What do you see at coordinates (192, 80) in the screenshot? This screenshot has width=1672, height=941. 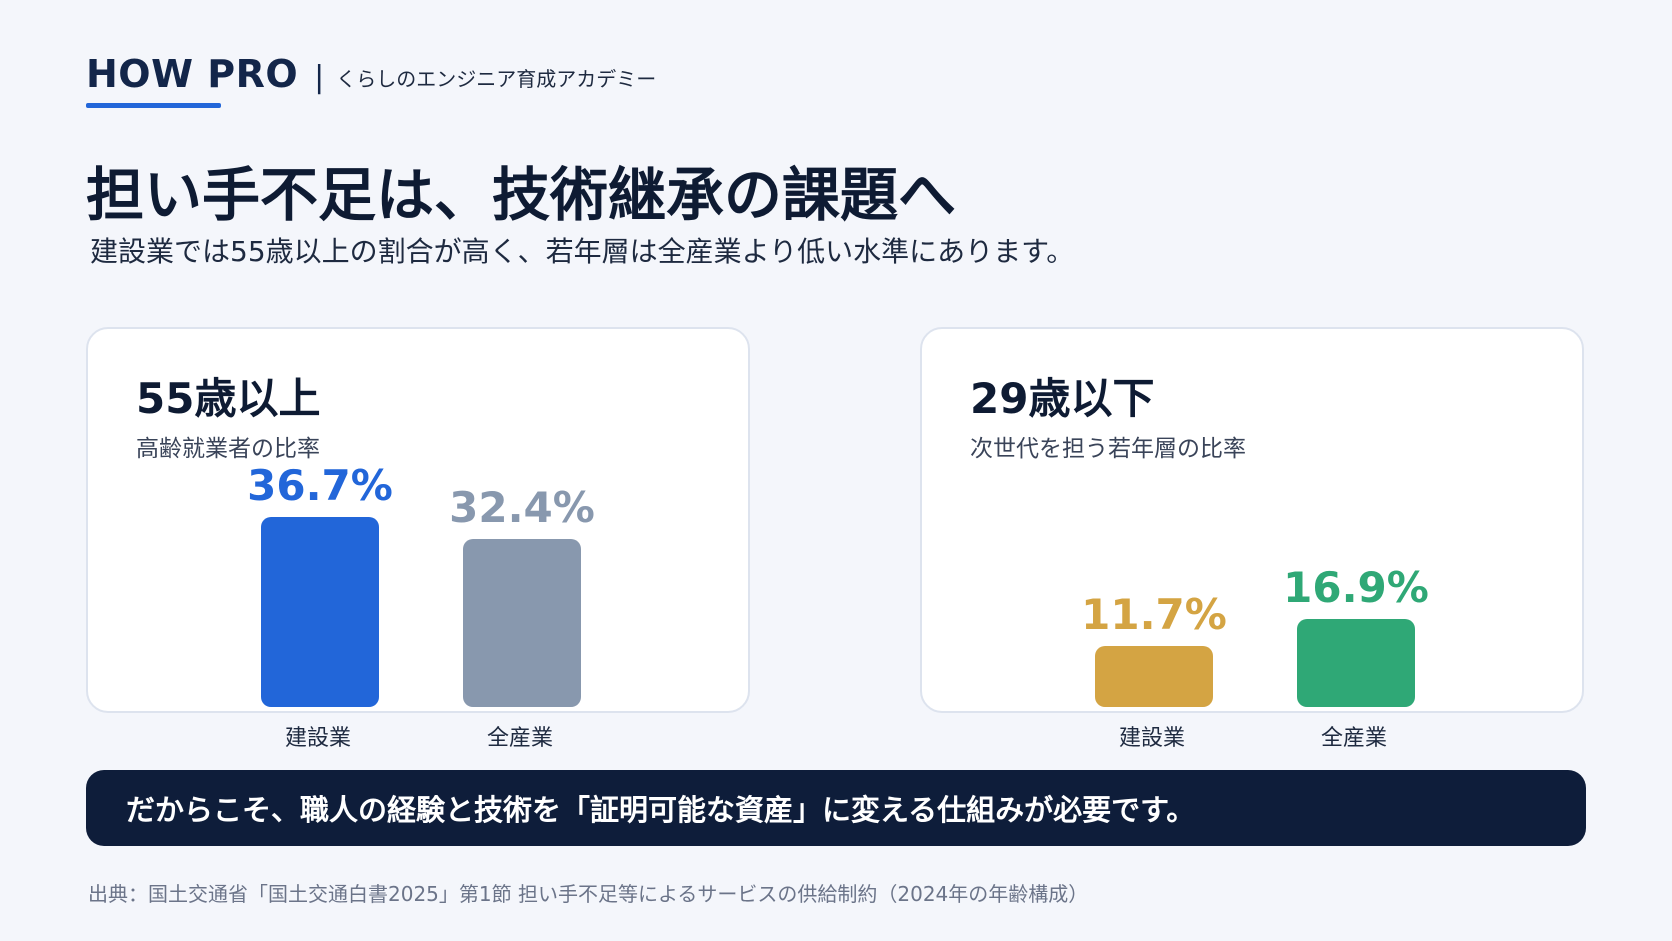 I see `brand-logo: HOW PRO` at bounding box center [192, 80].